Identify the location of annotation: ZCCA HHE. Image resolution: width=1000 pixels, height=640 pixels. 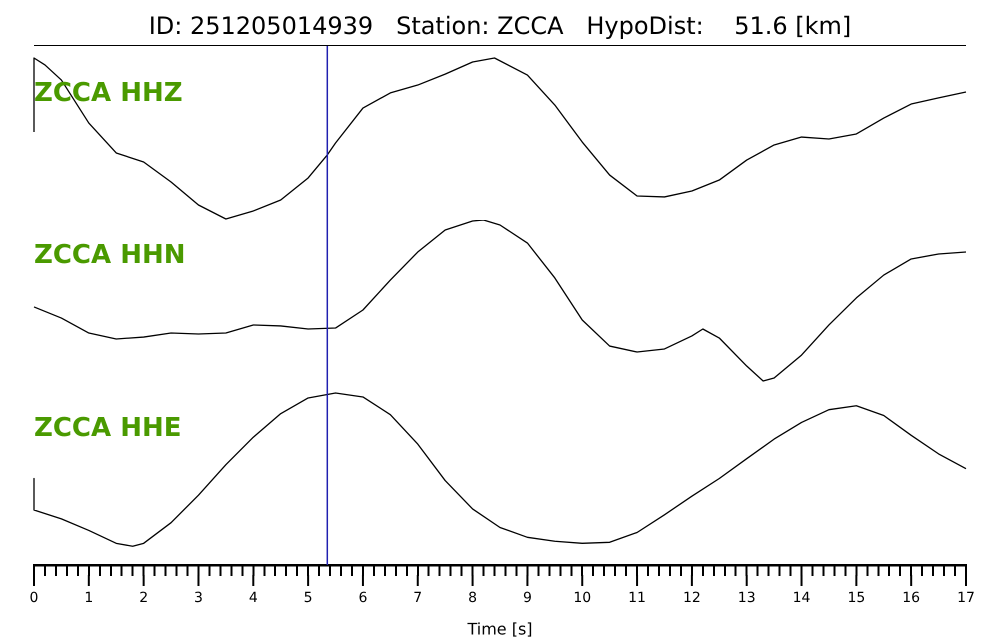
(108, 428).